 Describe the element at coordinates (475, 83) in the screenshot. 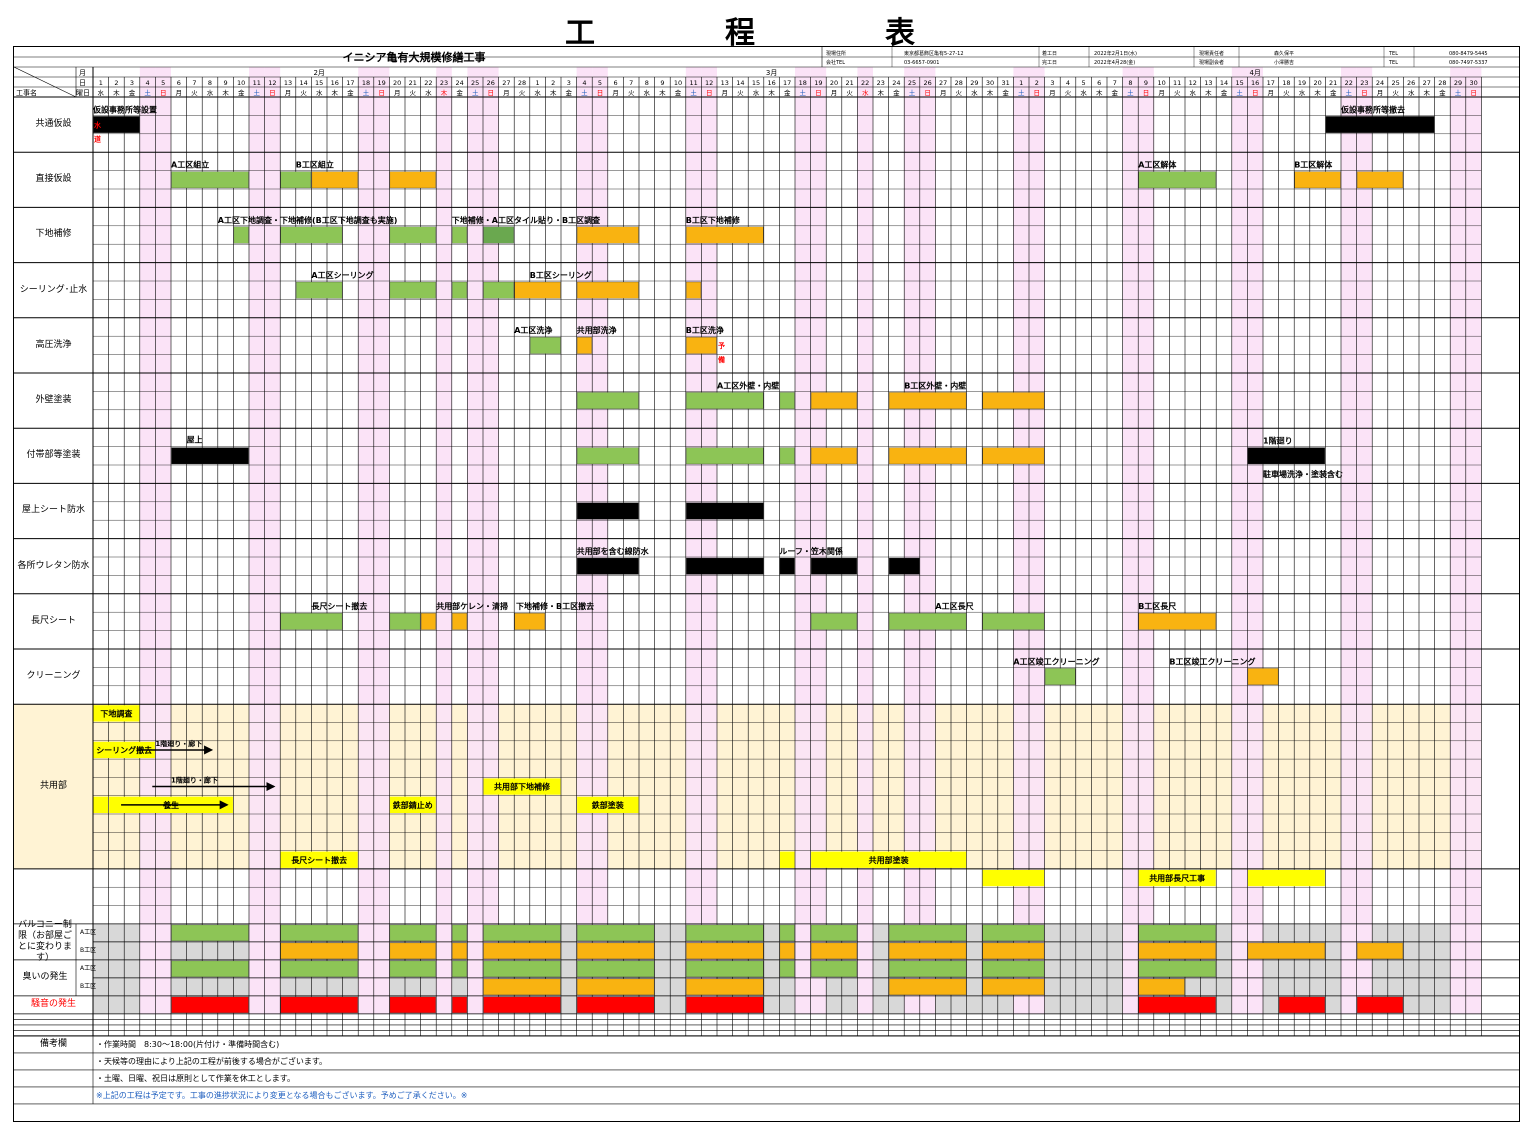

I see `day-number: 25` at that location.